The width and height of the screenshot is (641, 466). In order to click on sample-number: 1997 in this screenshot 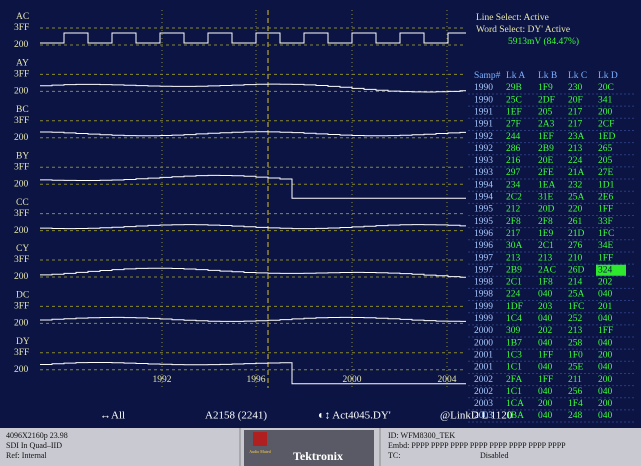, I will do `click(483, 258)`.